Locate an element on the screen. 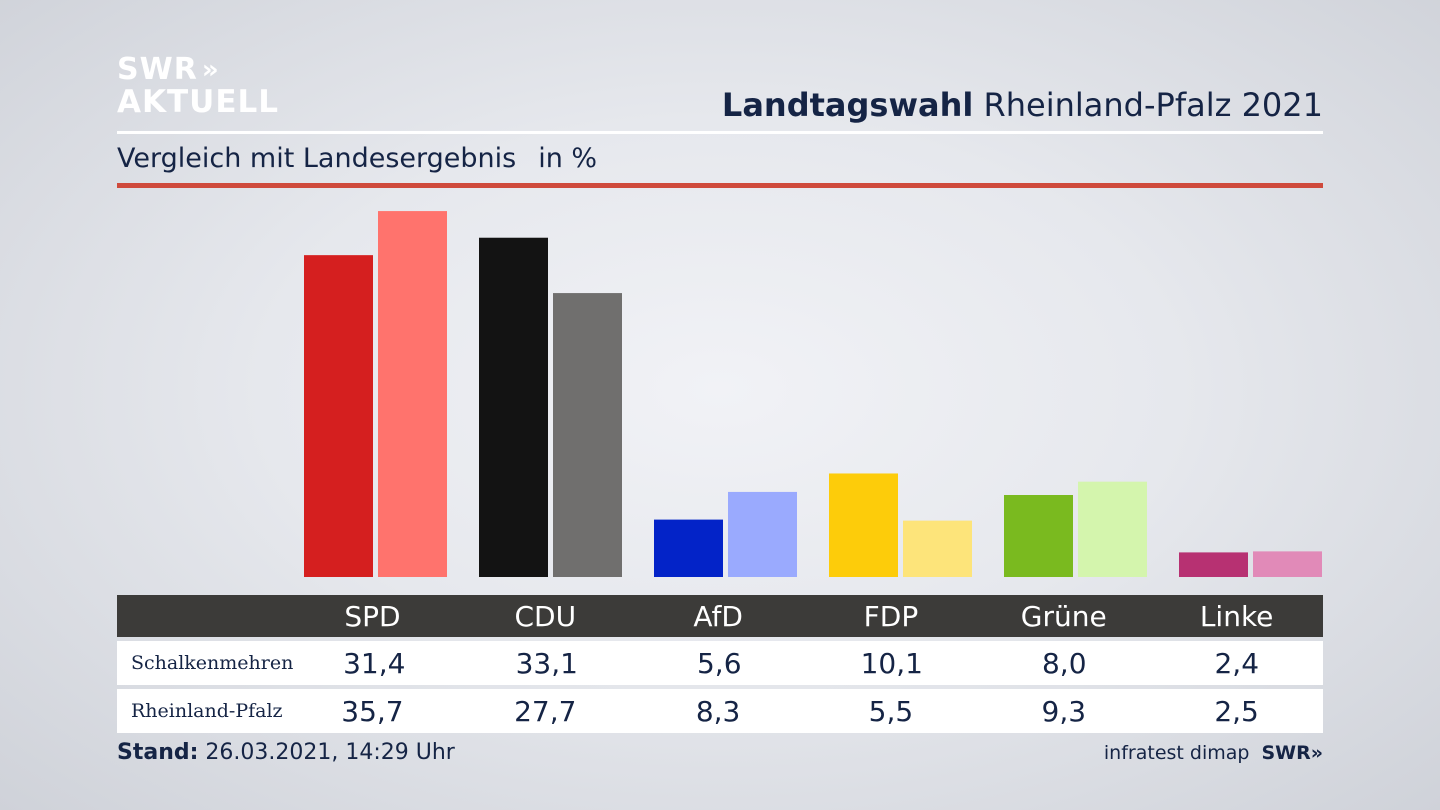 The height and width of the screenshot is (810, 1440). page-title: Landtagswahl Rheinland-Pfalz 2021 is located at coordinates (1022, 105).